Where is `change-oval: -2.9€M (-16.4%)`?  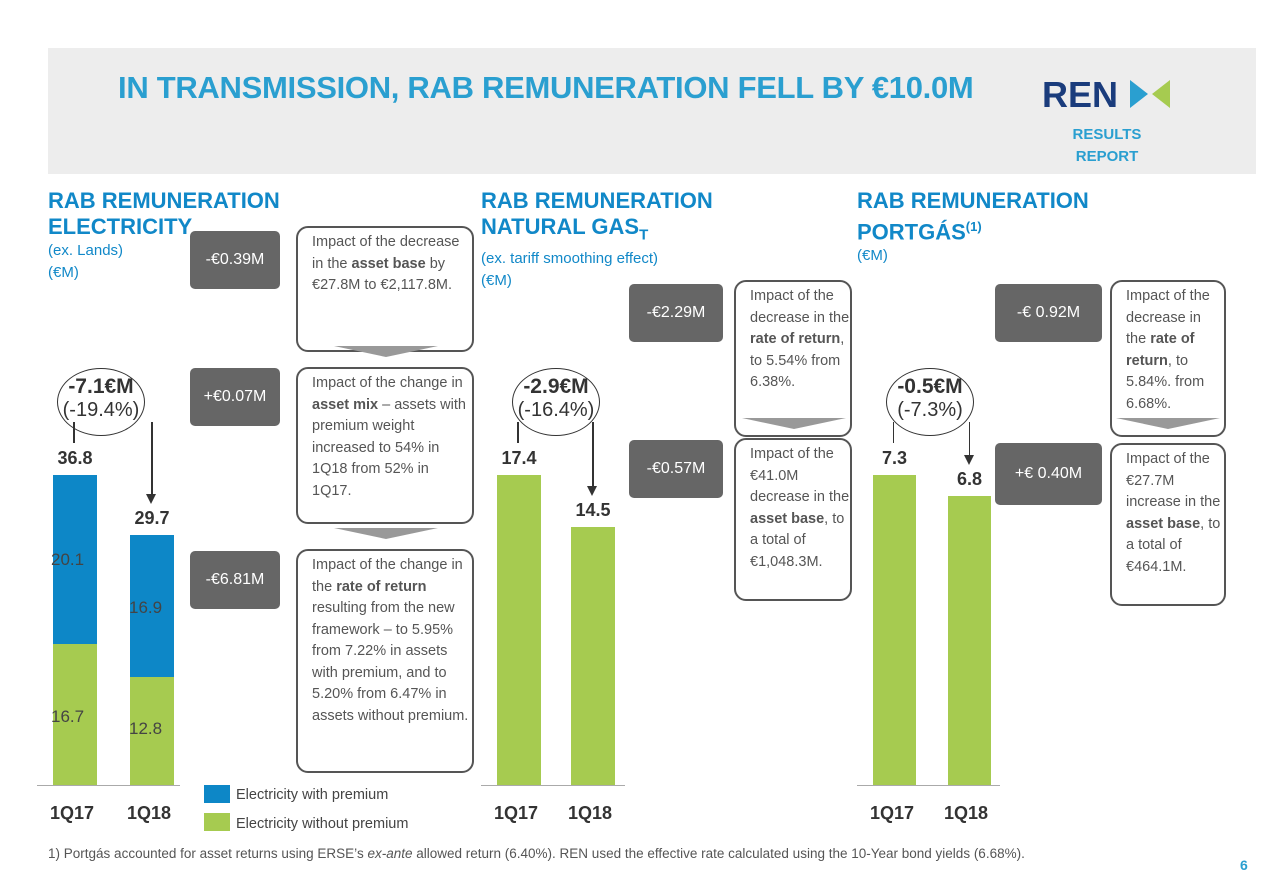 change-oval: -2.9€M (-16.4%) is located at coordinates (556, 402).